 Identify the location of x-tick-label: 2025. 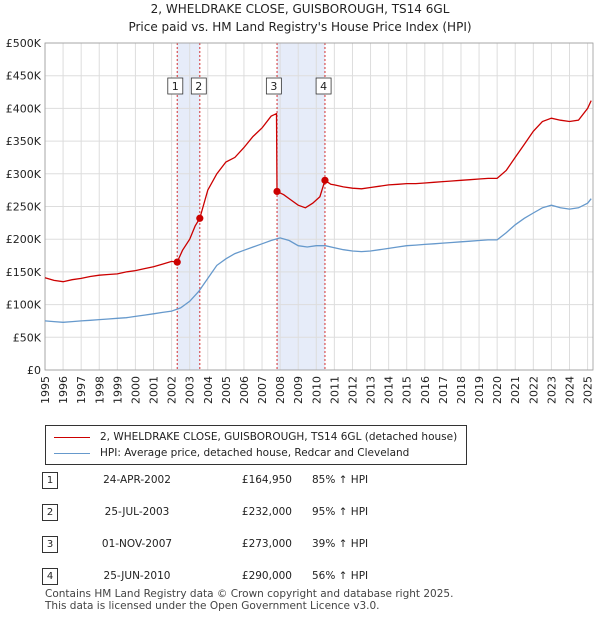
(588, 390).